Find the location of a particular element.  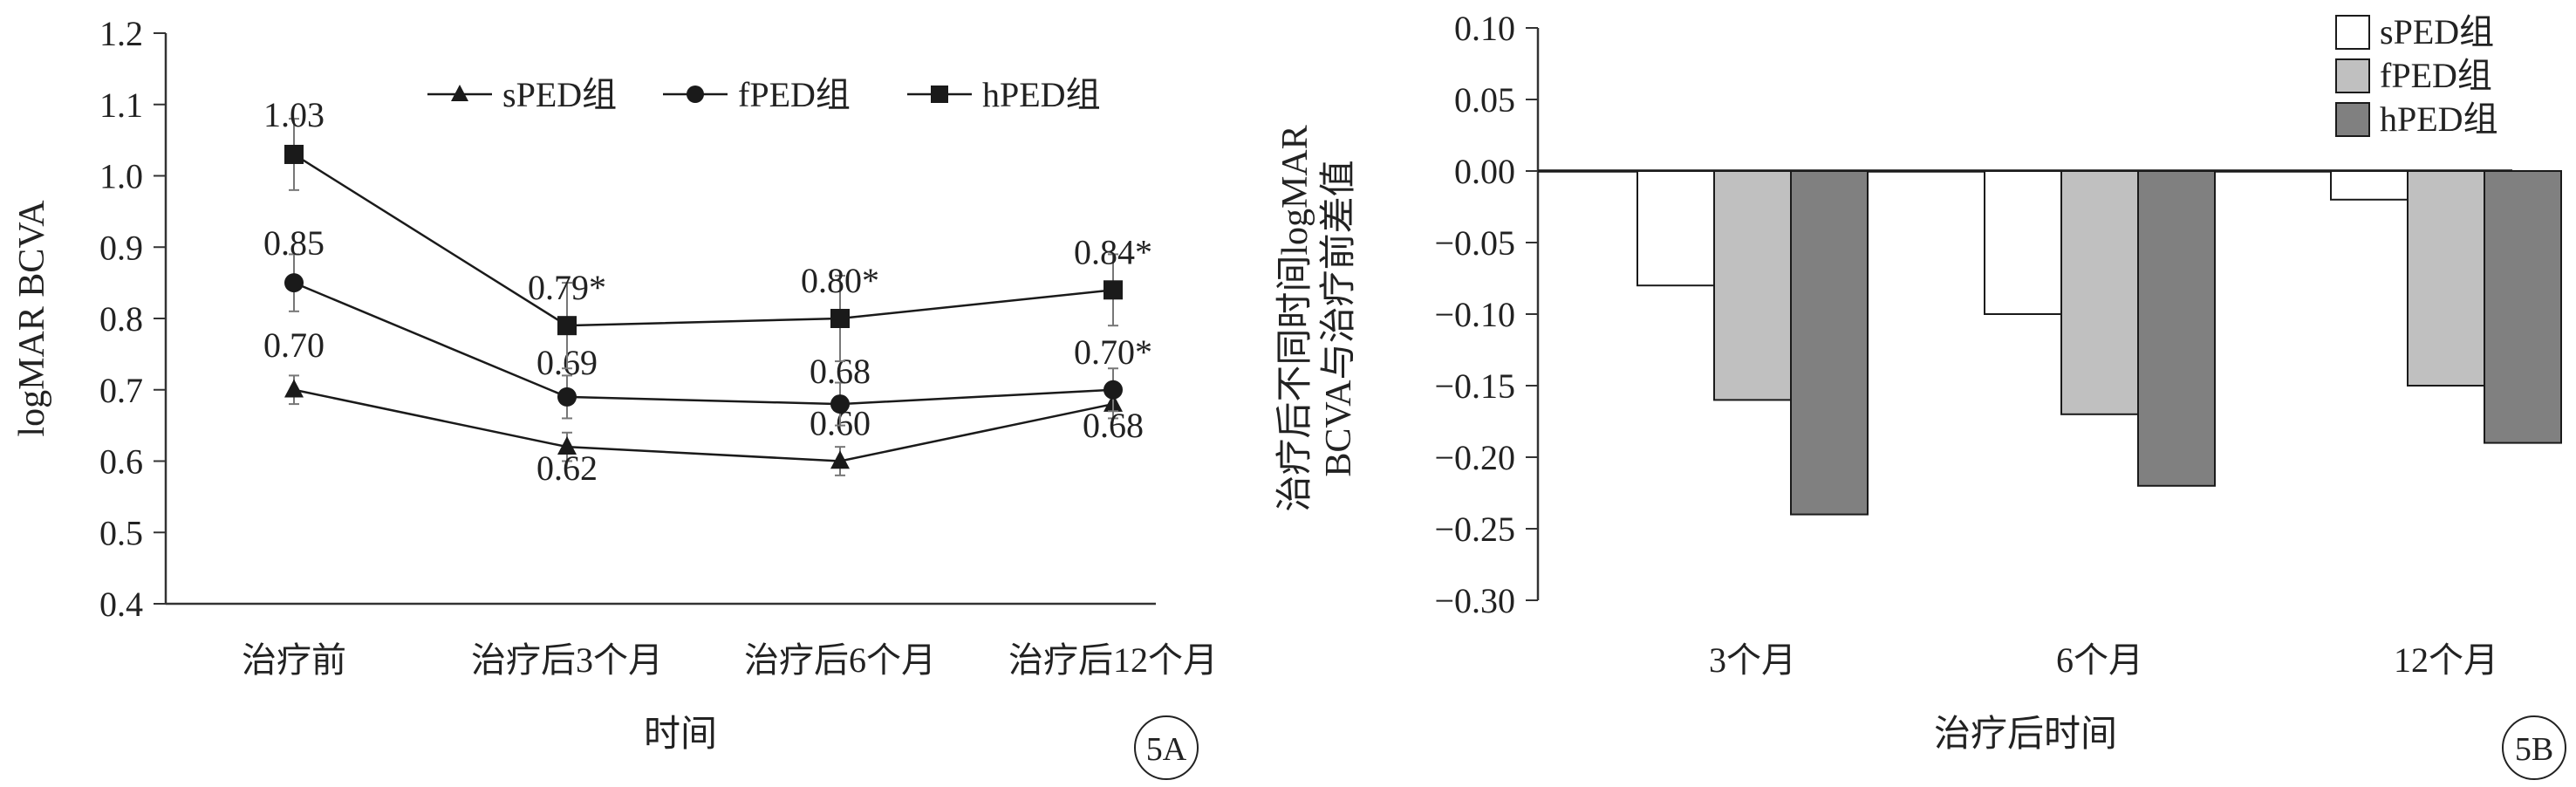

y-tick-label: 0.00 is located at coordinates (1484, 172).